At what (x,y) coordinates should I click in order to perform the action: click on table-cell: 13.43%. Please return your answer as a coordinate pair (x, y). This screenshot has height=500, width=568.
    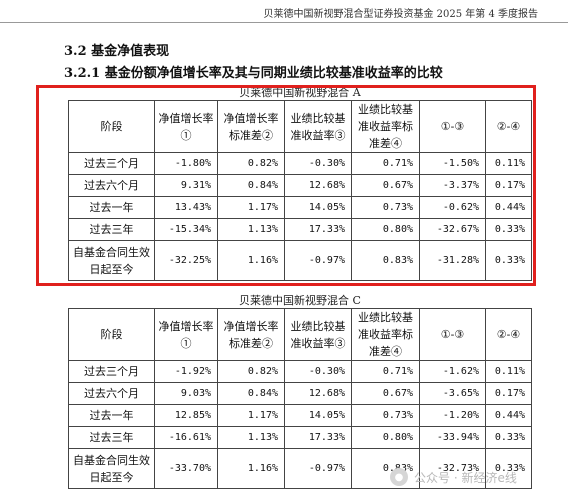
    Looking at the image, I should click on (186, 207).